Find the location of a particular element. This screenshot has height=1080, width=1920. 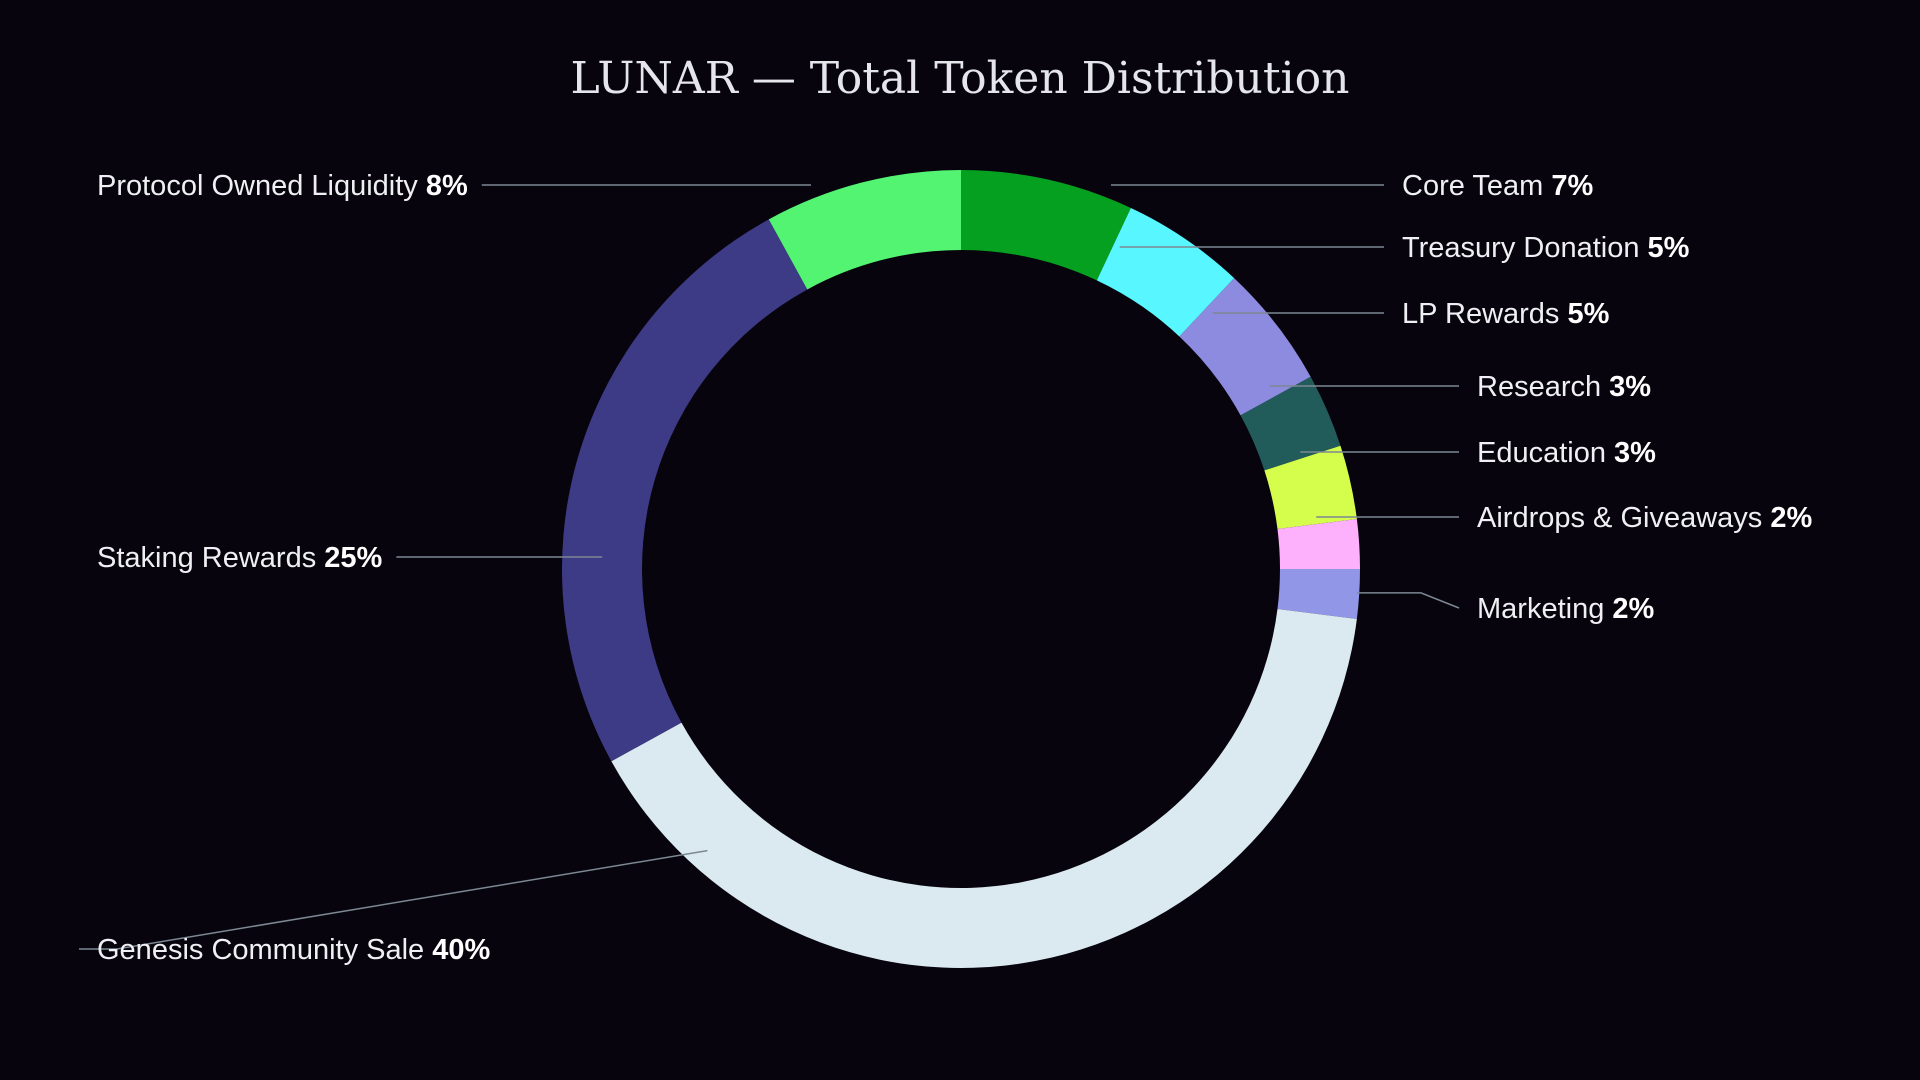

slice-label-name: Marketing is located at coordinates (1544, 609).